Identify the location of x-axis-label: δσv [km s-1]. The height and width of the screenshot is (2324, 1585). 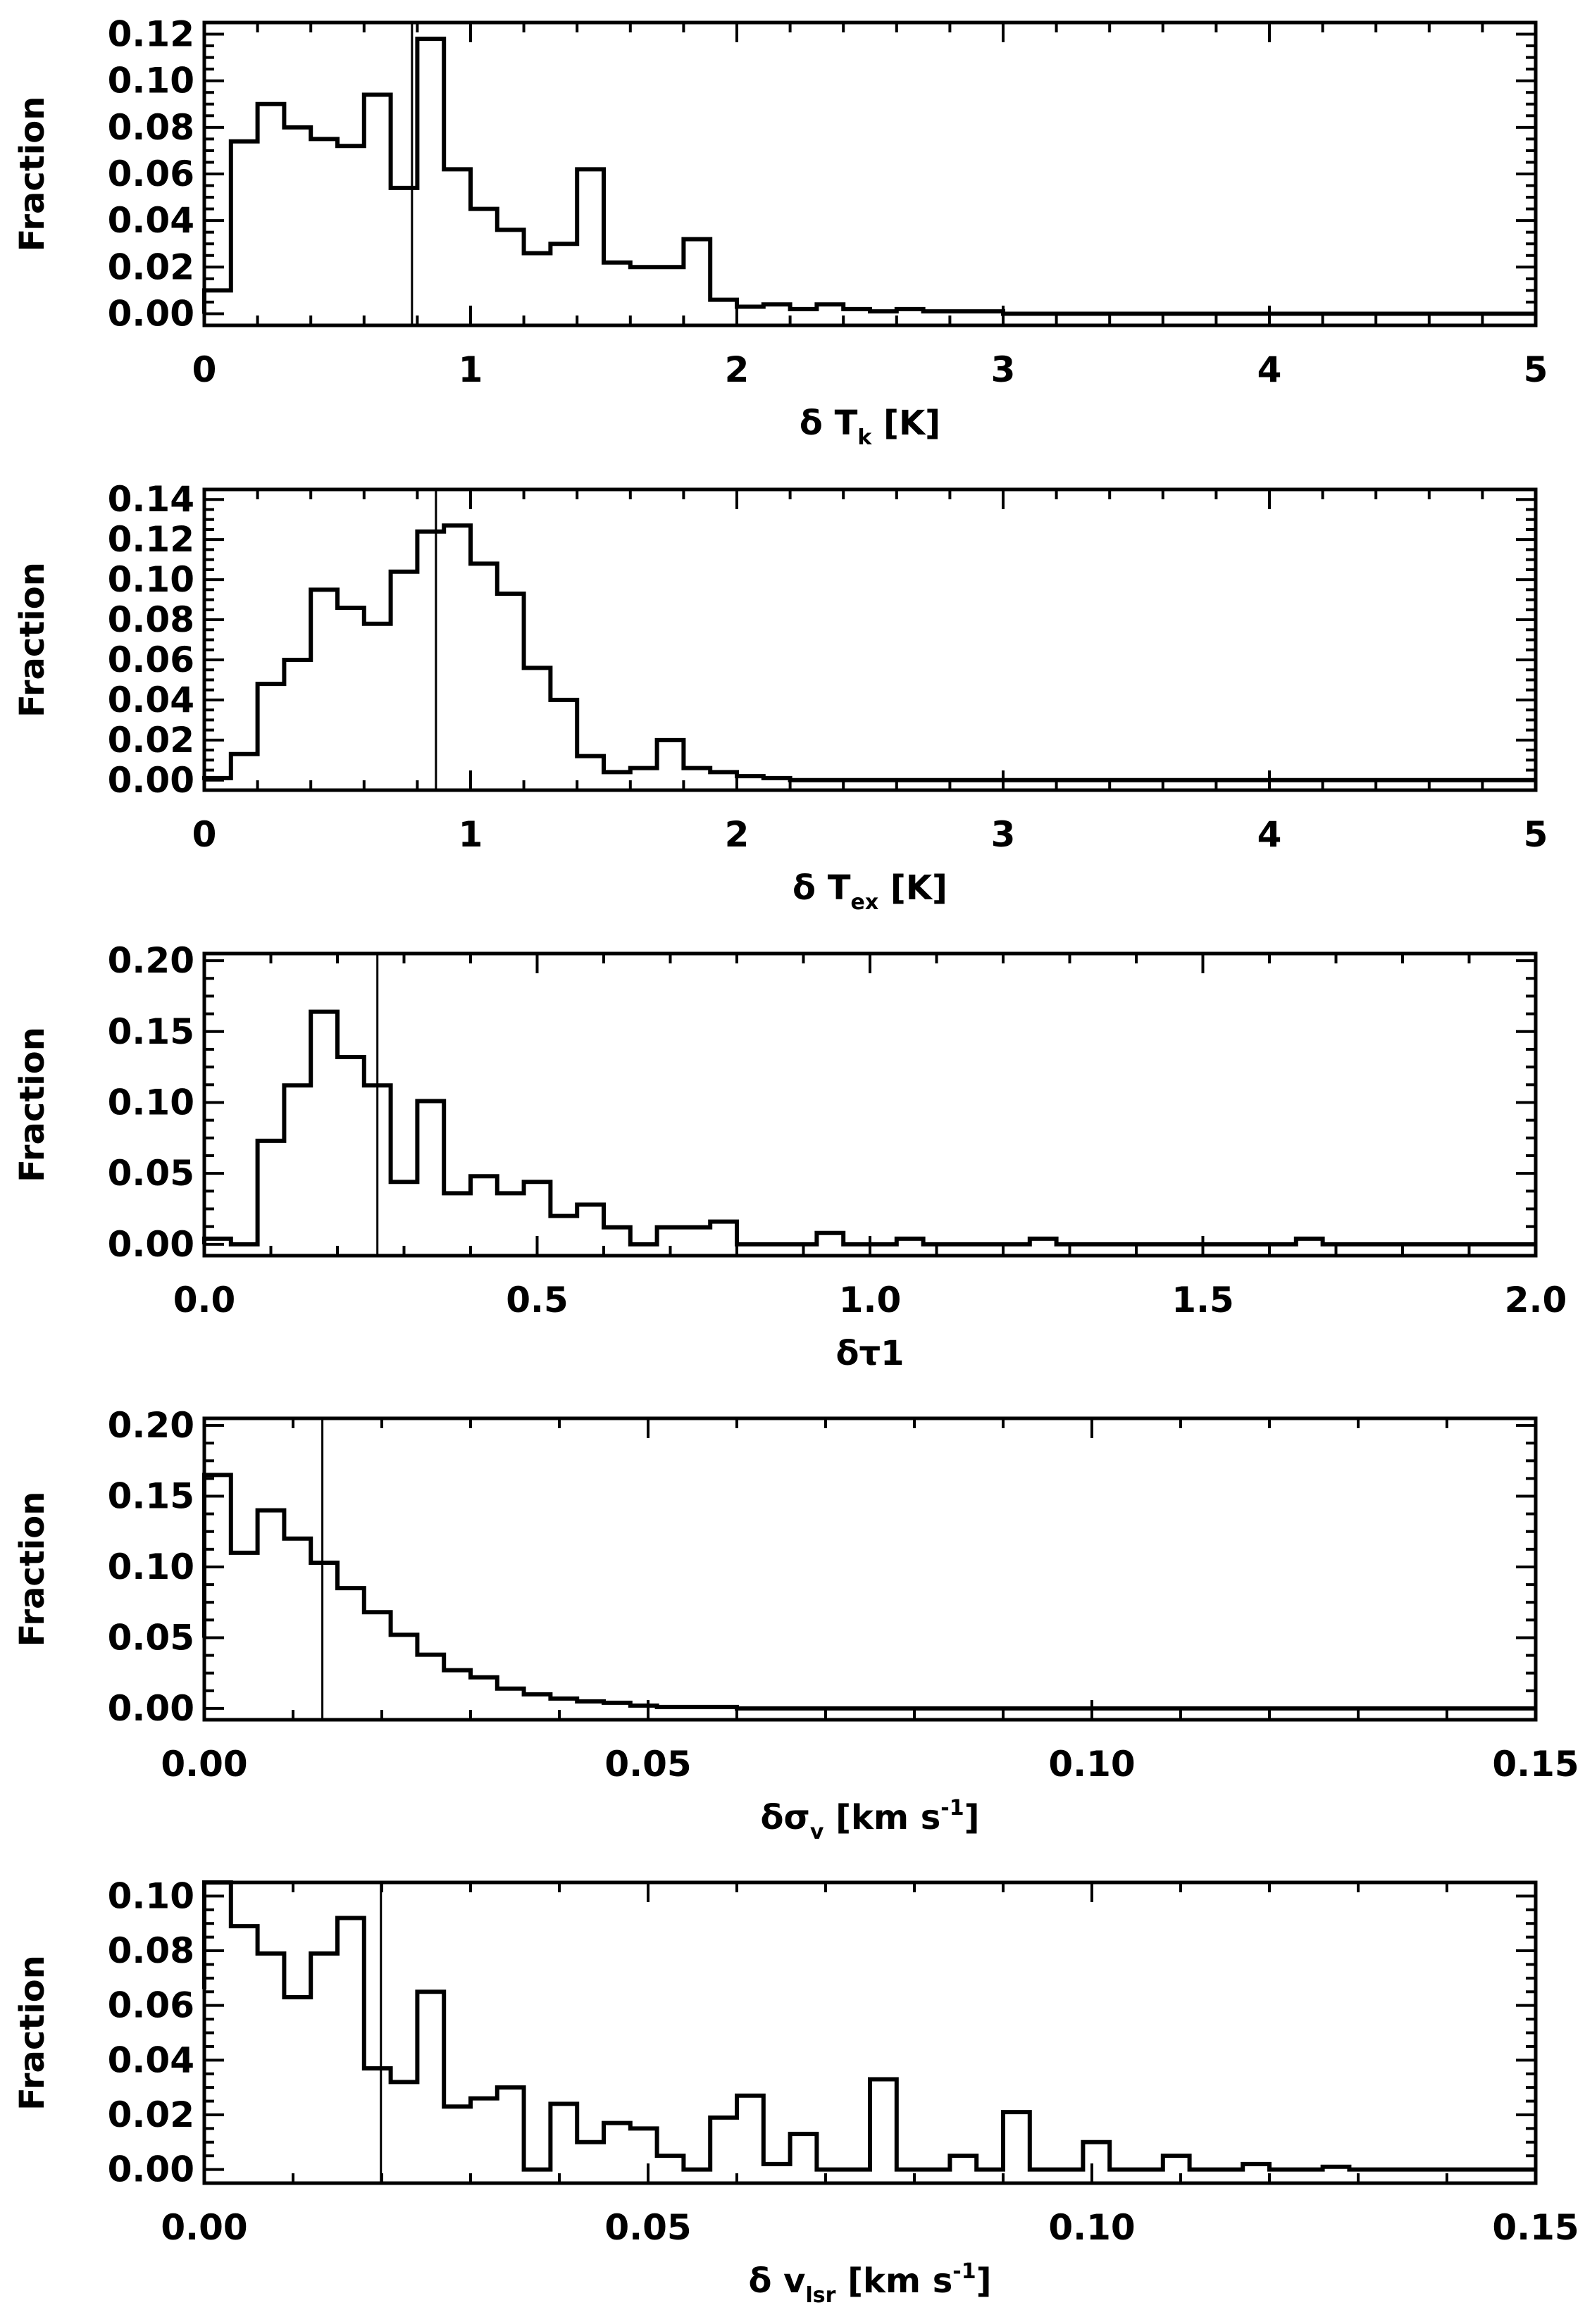
(870, 1820).